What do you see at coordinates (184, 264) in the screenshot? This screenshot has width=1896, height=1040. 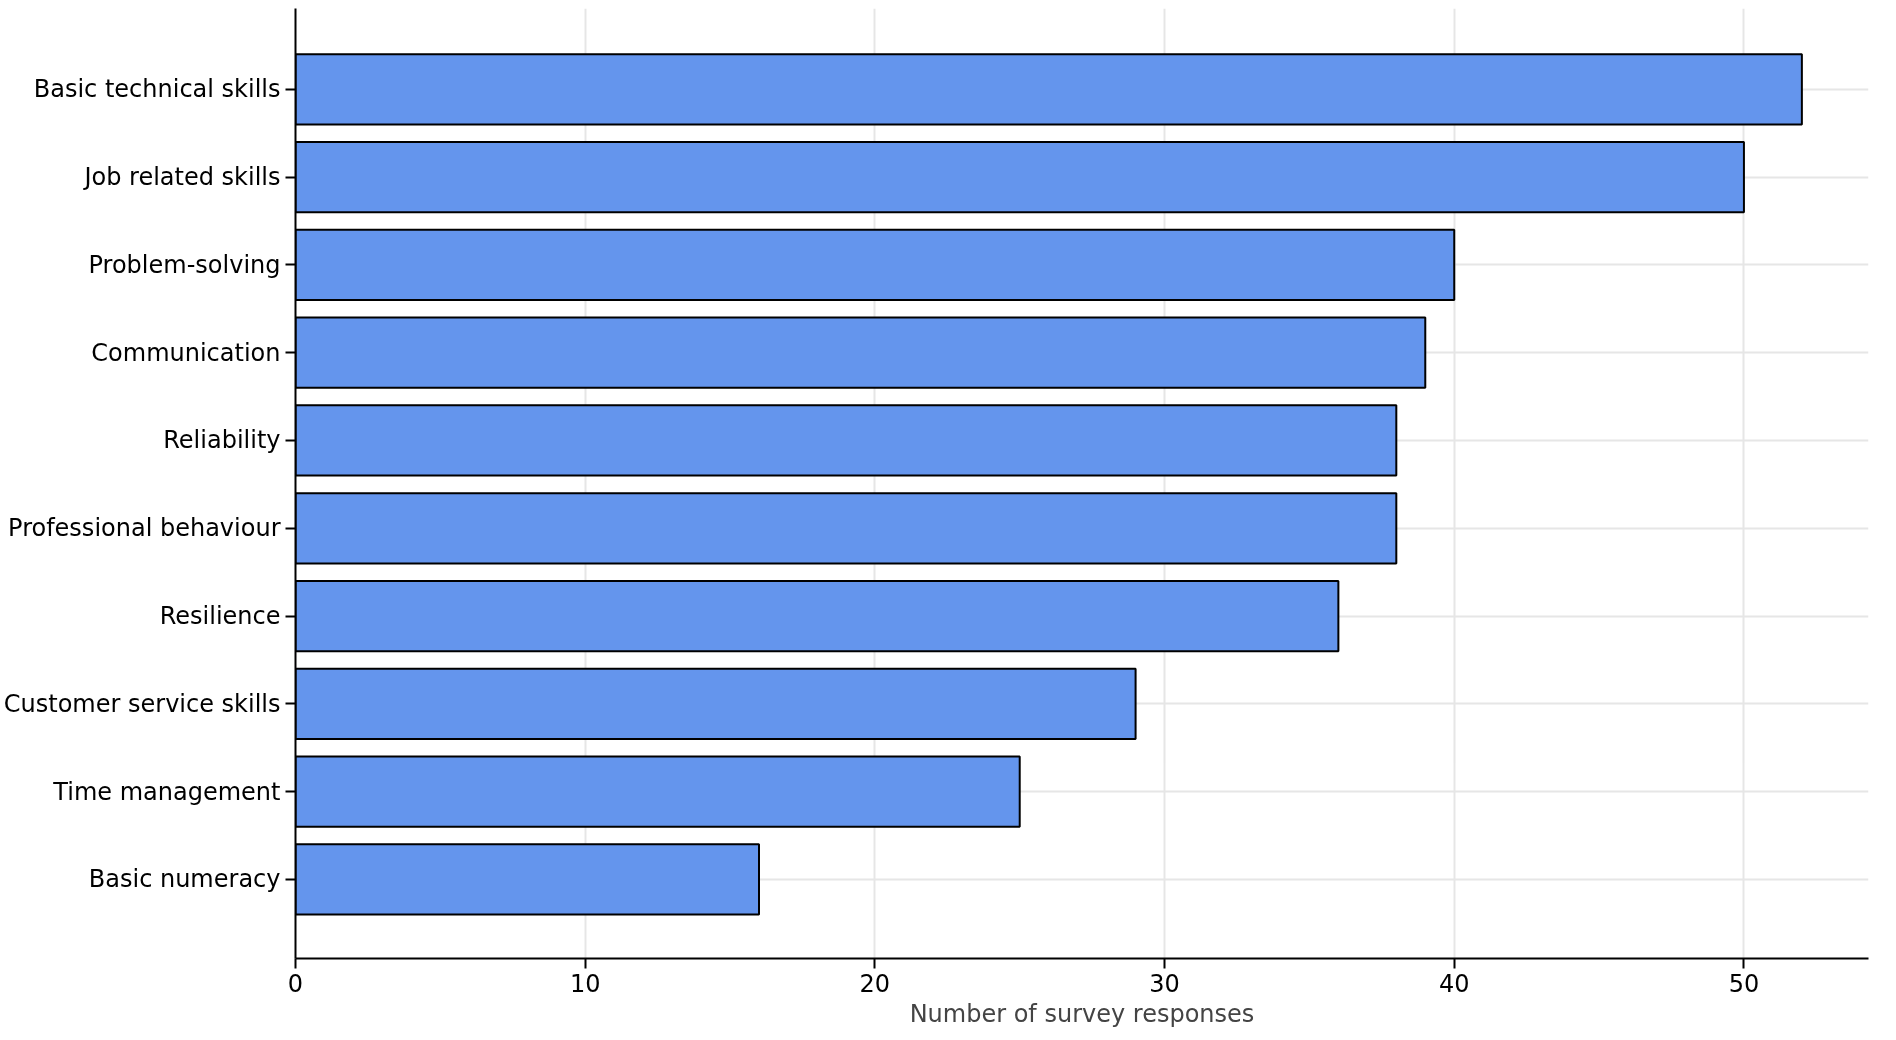 I see `y-tick-label: Problem-solving` at bounding box center [184, 264].